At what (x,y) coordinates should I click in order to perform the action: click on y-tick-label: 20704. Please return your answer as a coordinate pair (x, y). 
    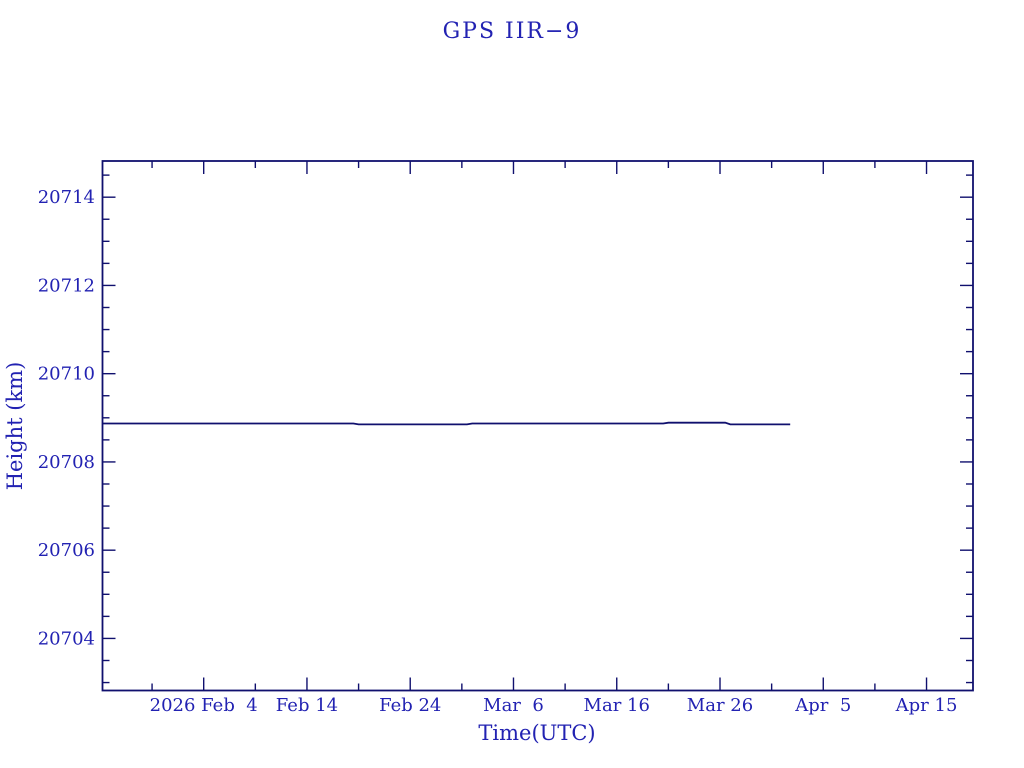
    Looking at the image, I should click on (66, 638).